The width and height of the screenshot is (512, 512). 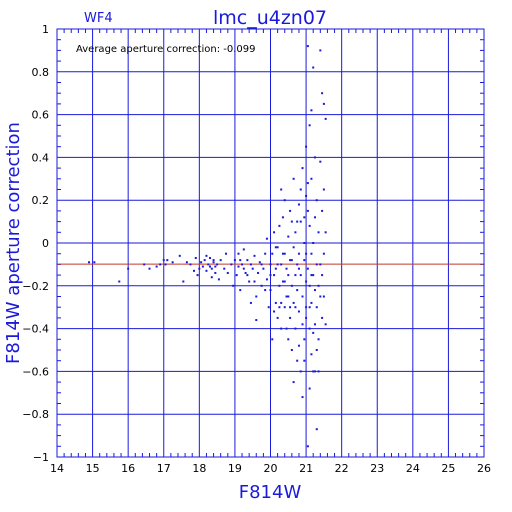 What do you see at coordinates (271, 468) in the screenshot?
I see `x-tick-label: 20` at bounding box center [271, 468].